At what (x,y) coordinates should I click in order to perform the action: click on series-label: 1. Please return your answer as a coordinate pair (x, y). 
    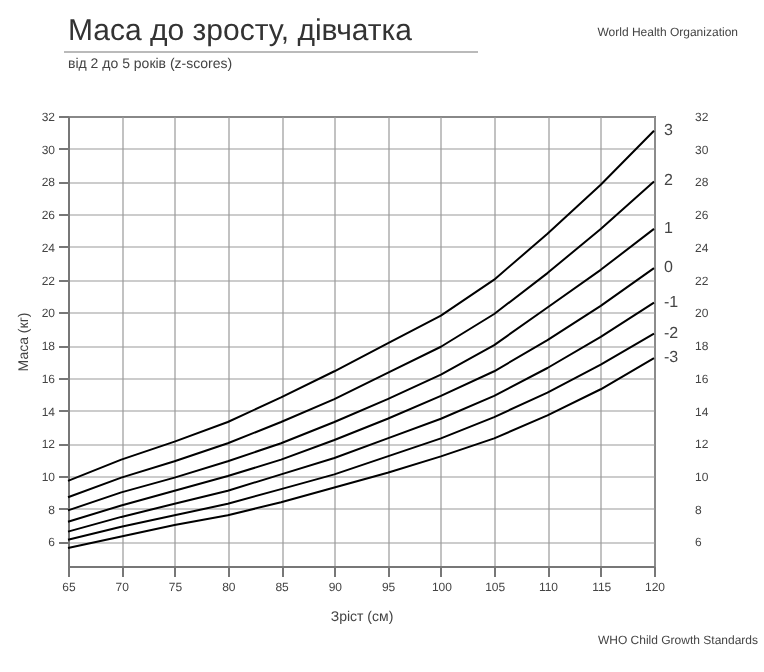
    Looking at the image, I should click on (669, 227).